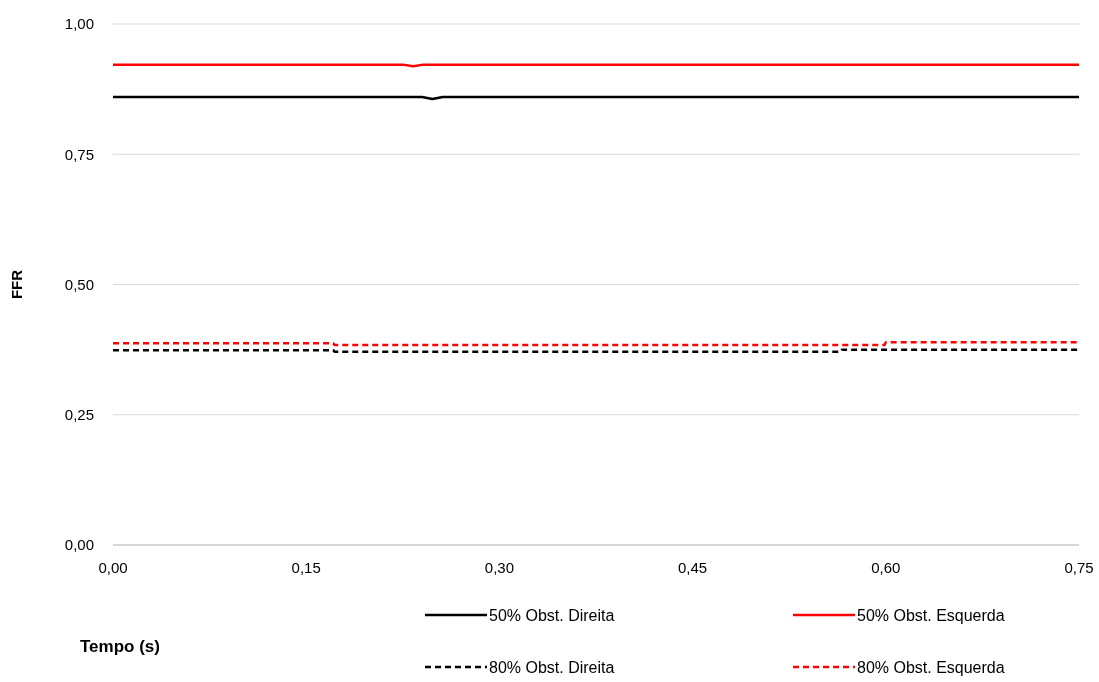 This screenshot has height=682, width=1099. I want to click on y-tick-label: 0,25, so click(79, 414).